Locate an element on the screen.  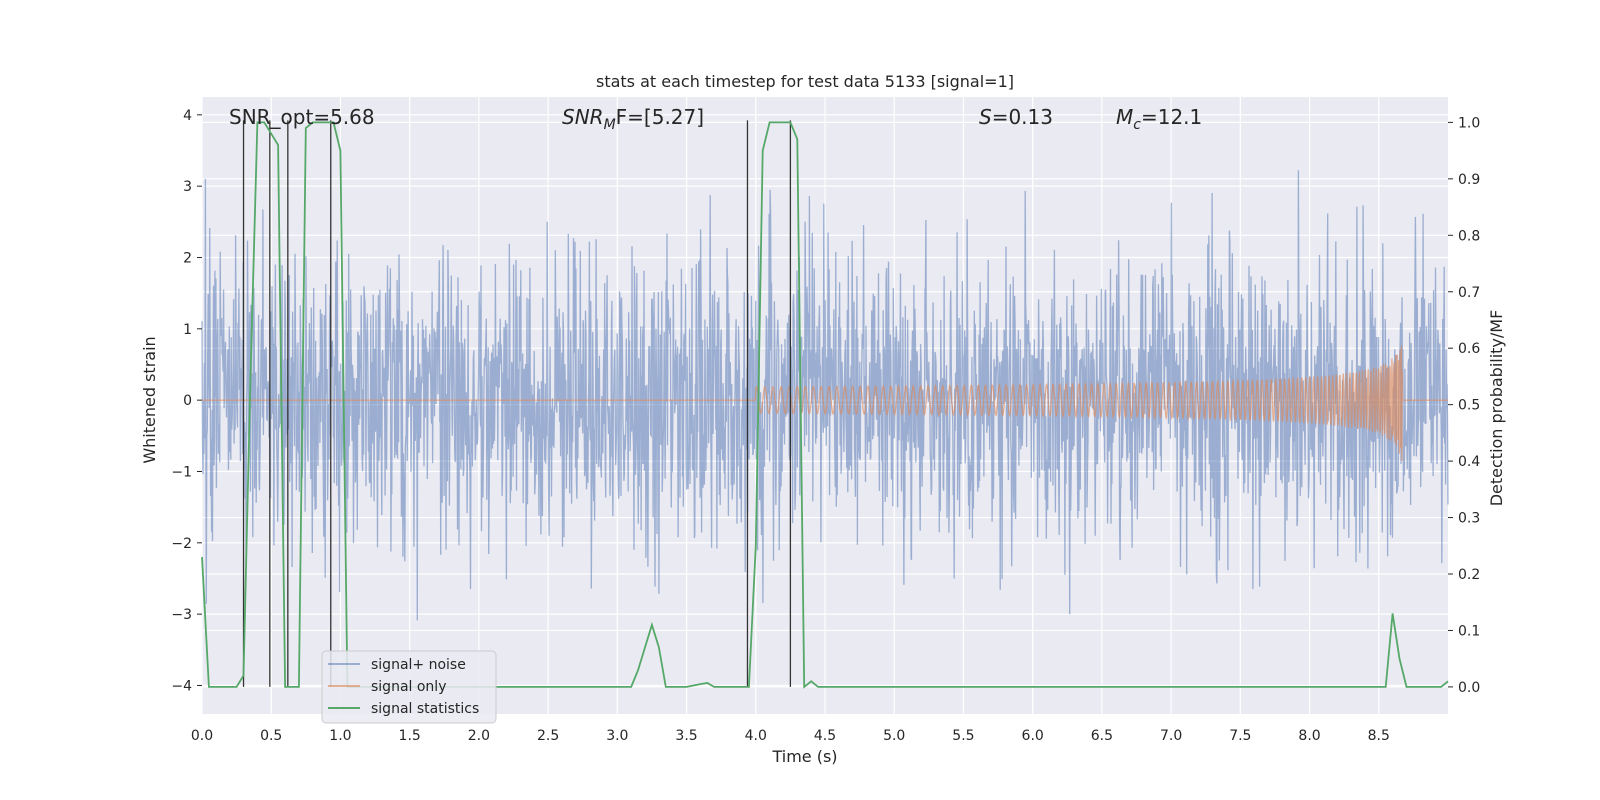
series-line-signal-only is located at coordinates (825, 403).